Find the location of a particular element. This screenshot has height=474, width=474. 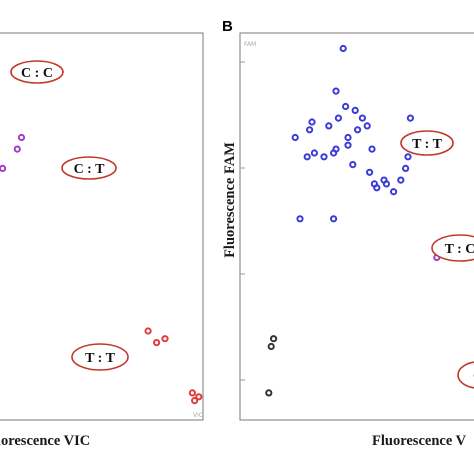

y-axis-label-b: Fluorescence FAM is located at coordinates (230, 200).